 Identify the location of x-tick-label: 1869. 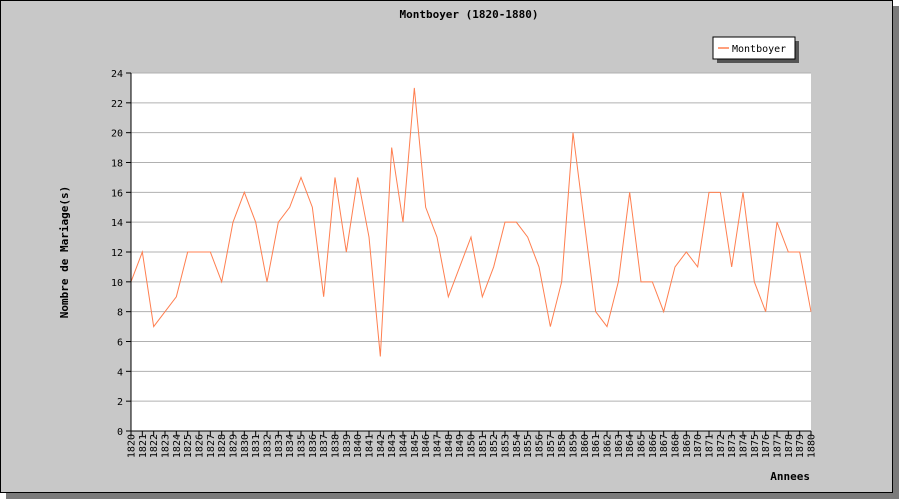
(687, 446).